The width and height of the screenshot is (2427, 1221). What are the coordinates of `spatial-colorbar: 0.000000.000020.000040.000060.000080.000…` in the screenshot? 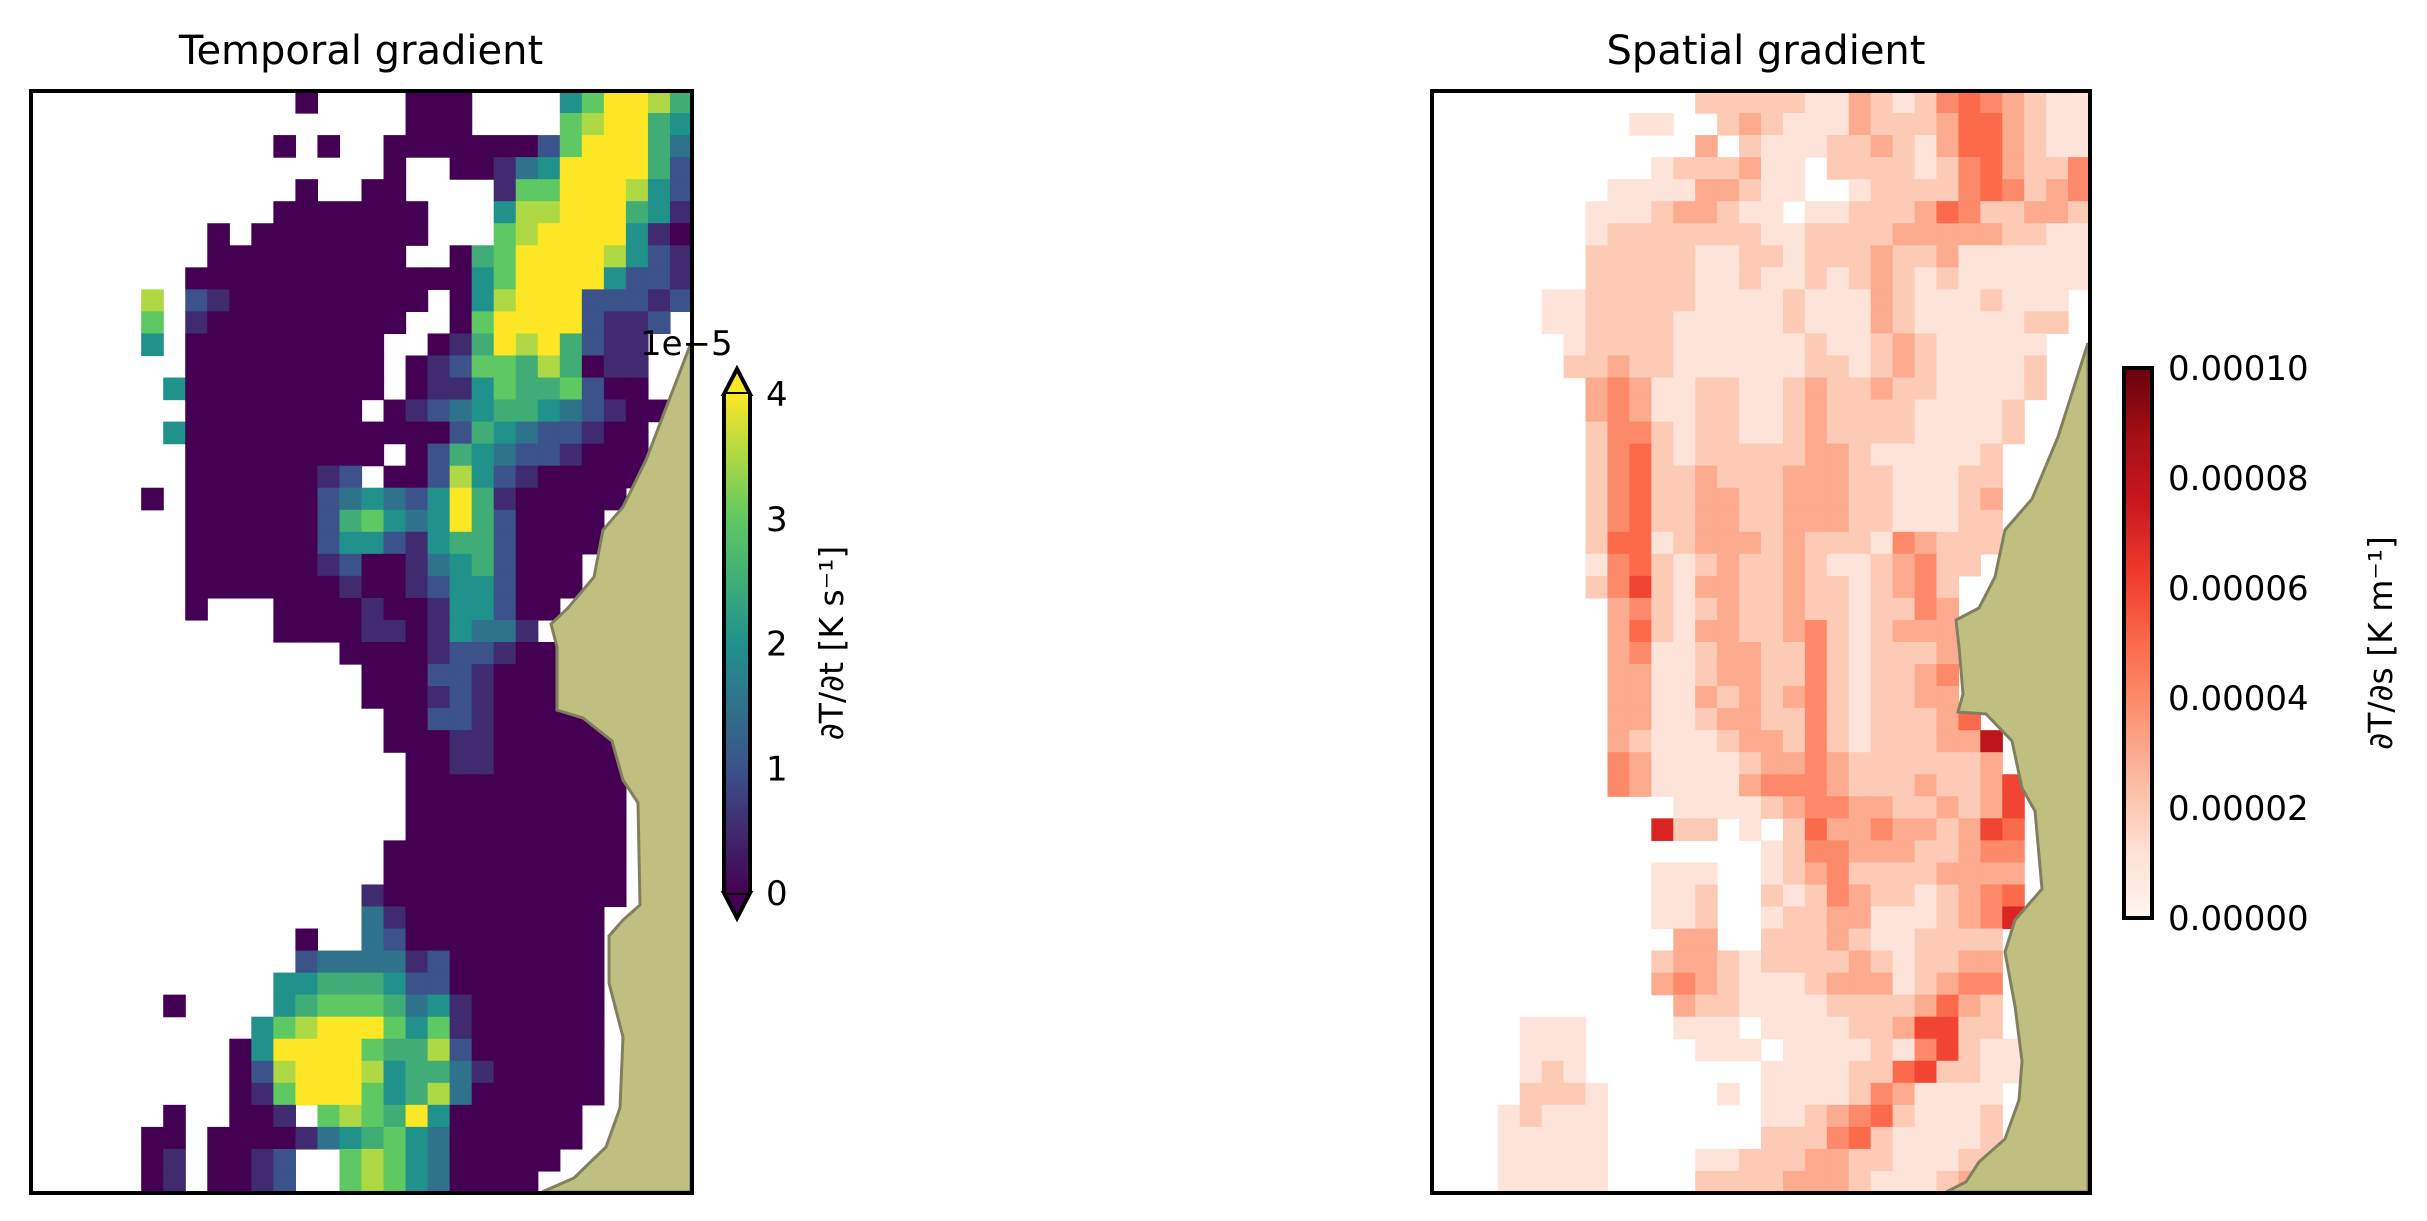 It's located at (2261, 644).